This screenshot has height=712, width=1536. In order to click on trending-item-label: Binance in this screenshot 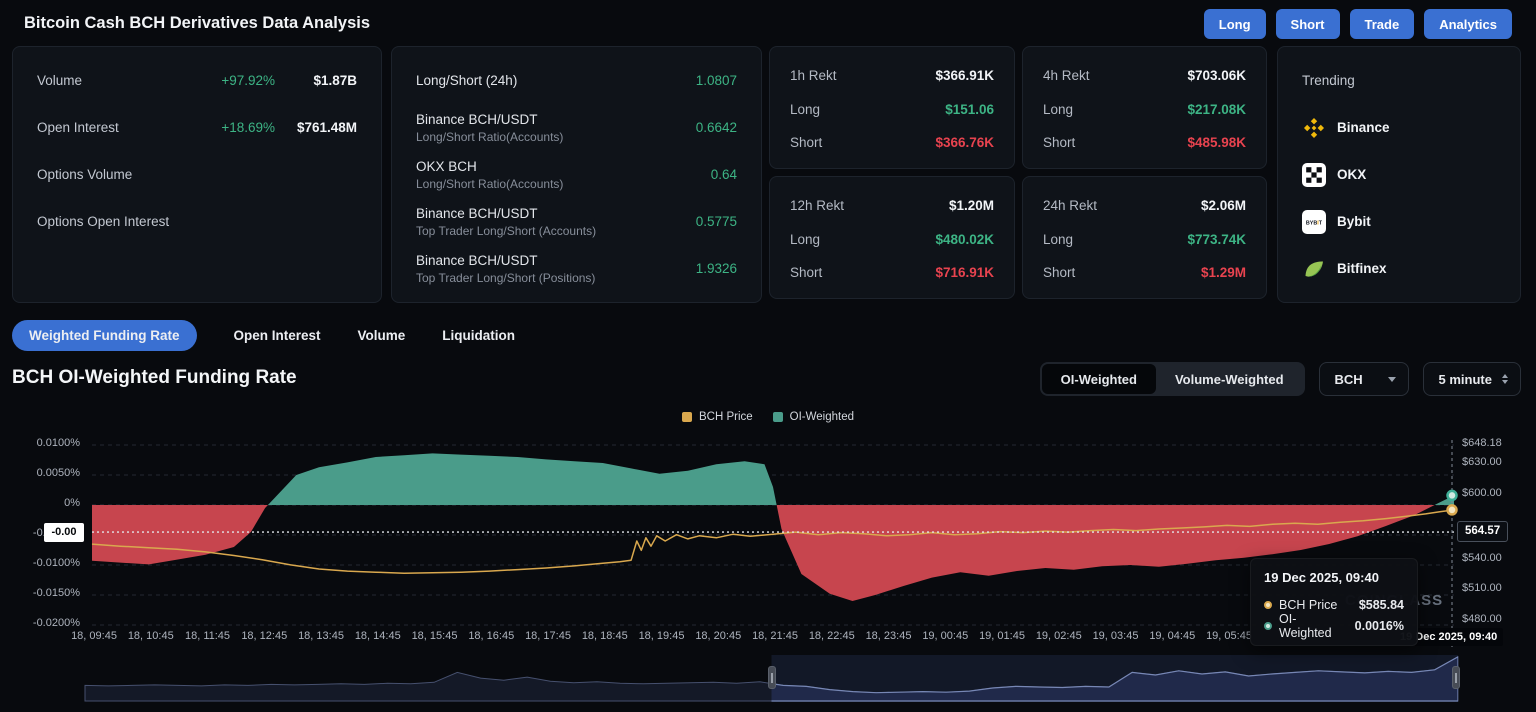, I will do `click(1363, 127)`.